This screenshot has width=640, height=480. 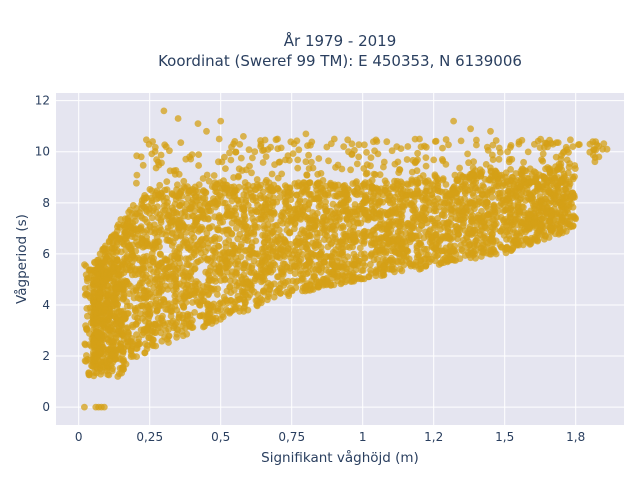 I want to click on x-tick-label: 0, so click(x=79, y=437).